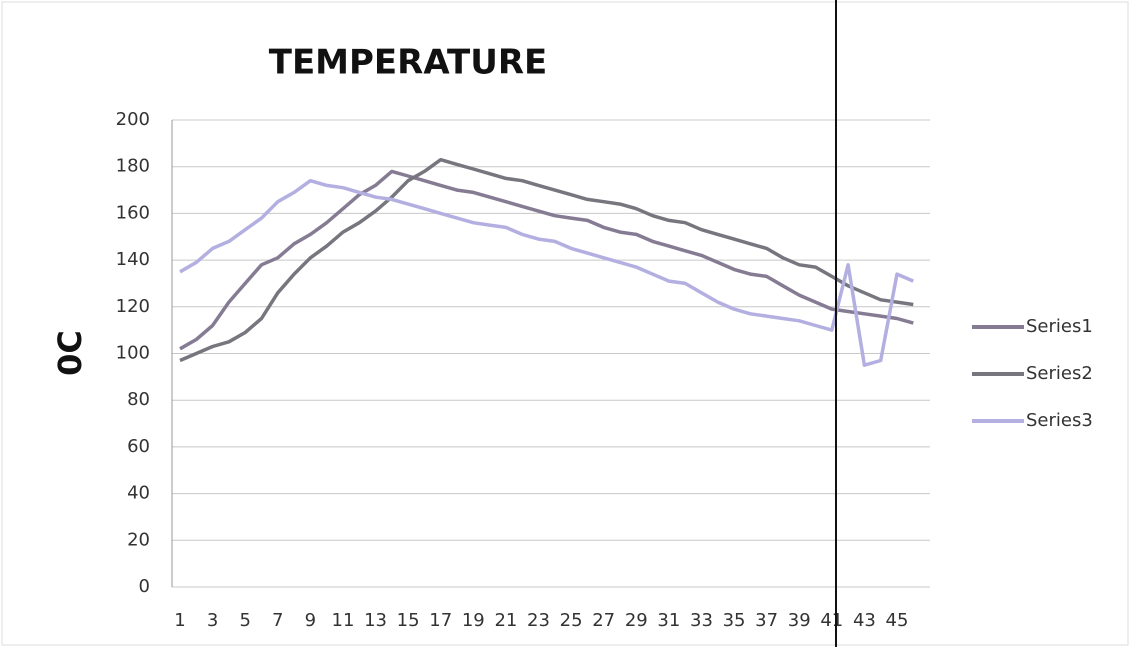  What do you see at coordinates (734, 620) in the screenshot?
I see `x-tick-label: 35` at bounding box center [734, 620].